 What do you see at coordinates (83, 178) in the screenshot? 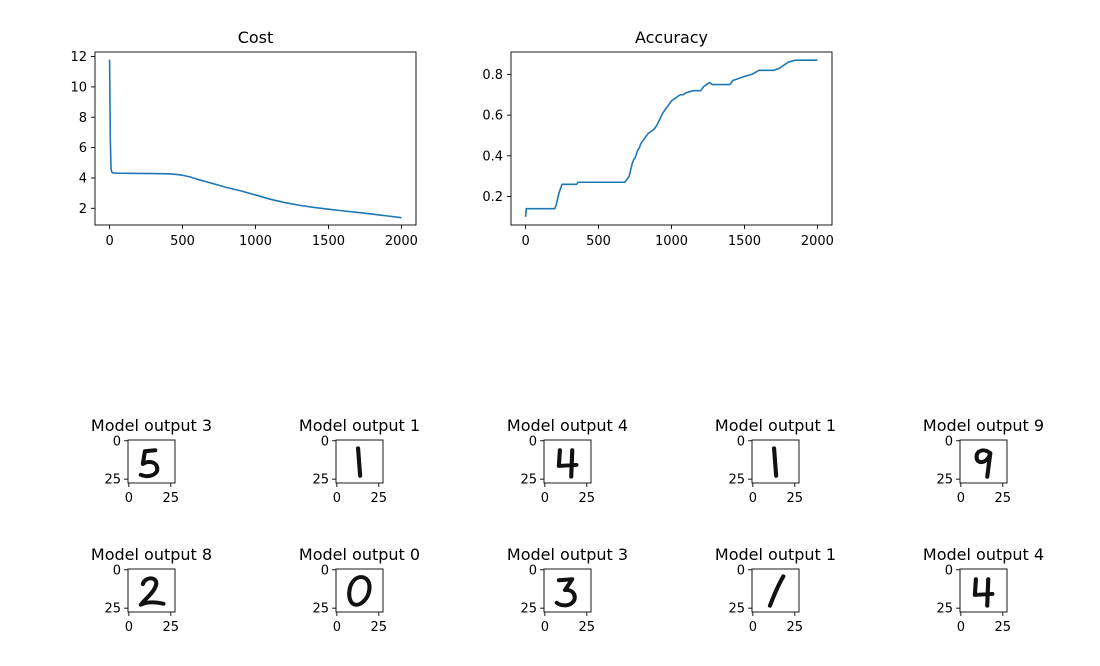
I see `y-tick-label: 4` at bounding box center [83, 178].